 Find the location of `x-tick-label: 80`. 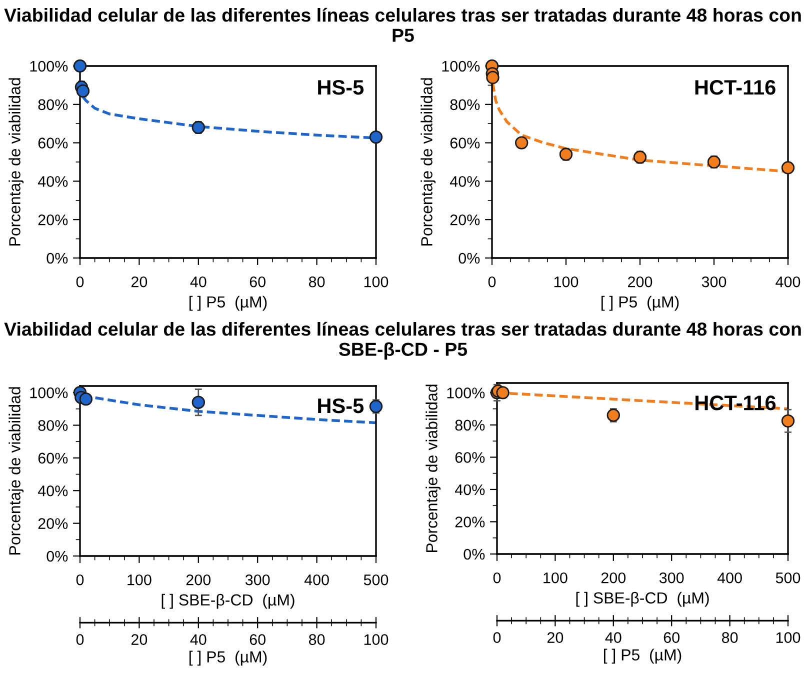

x-tick-label: 80 is located at coordinates (316, 282).